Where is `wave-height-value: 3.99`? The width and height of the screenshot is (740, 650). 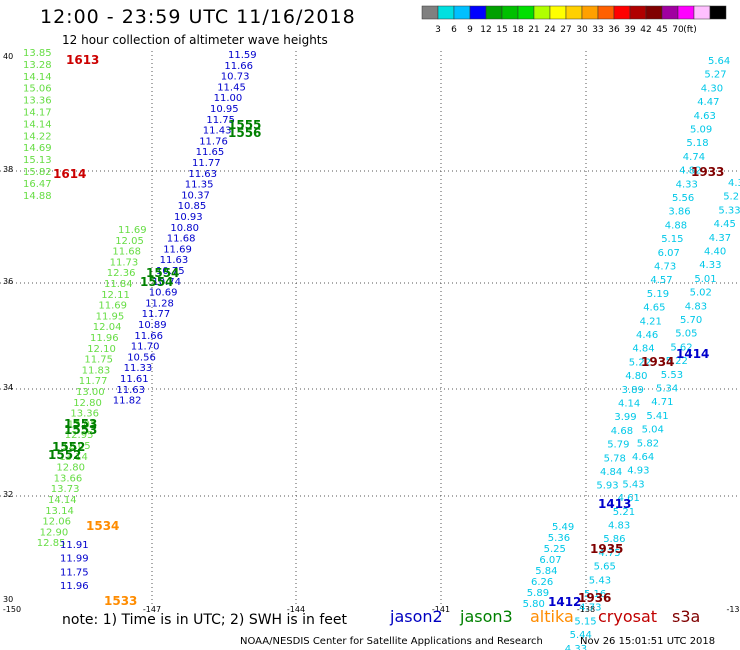 wave-height-value: 3.99 is located at coordinates (625, 417).